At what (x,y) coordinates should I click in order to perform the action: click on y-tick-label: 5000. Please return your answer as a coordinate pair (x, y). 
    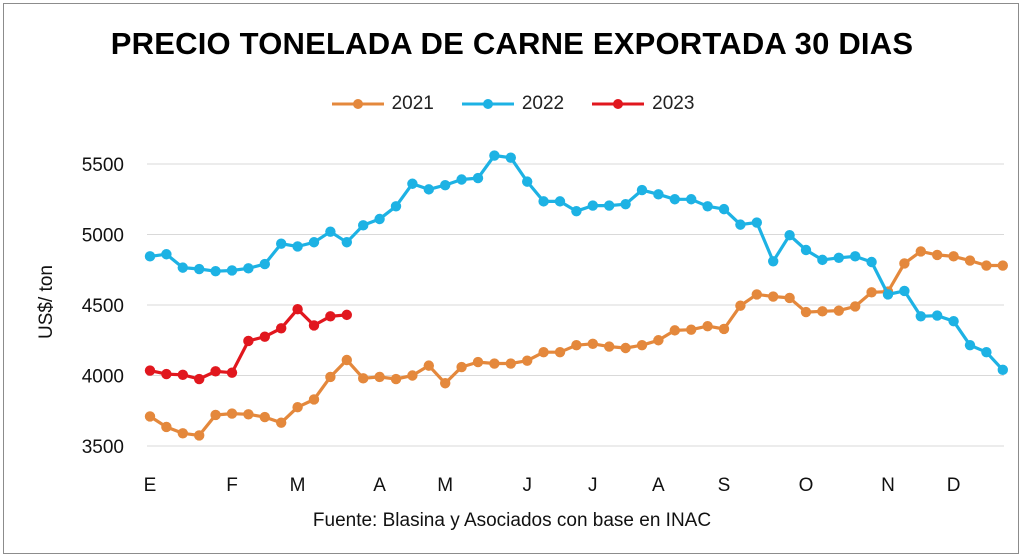
    Looking at the image, I should click on (103, 236).